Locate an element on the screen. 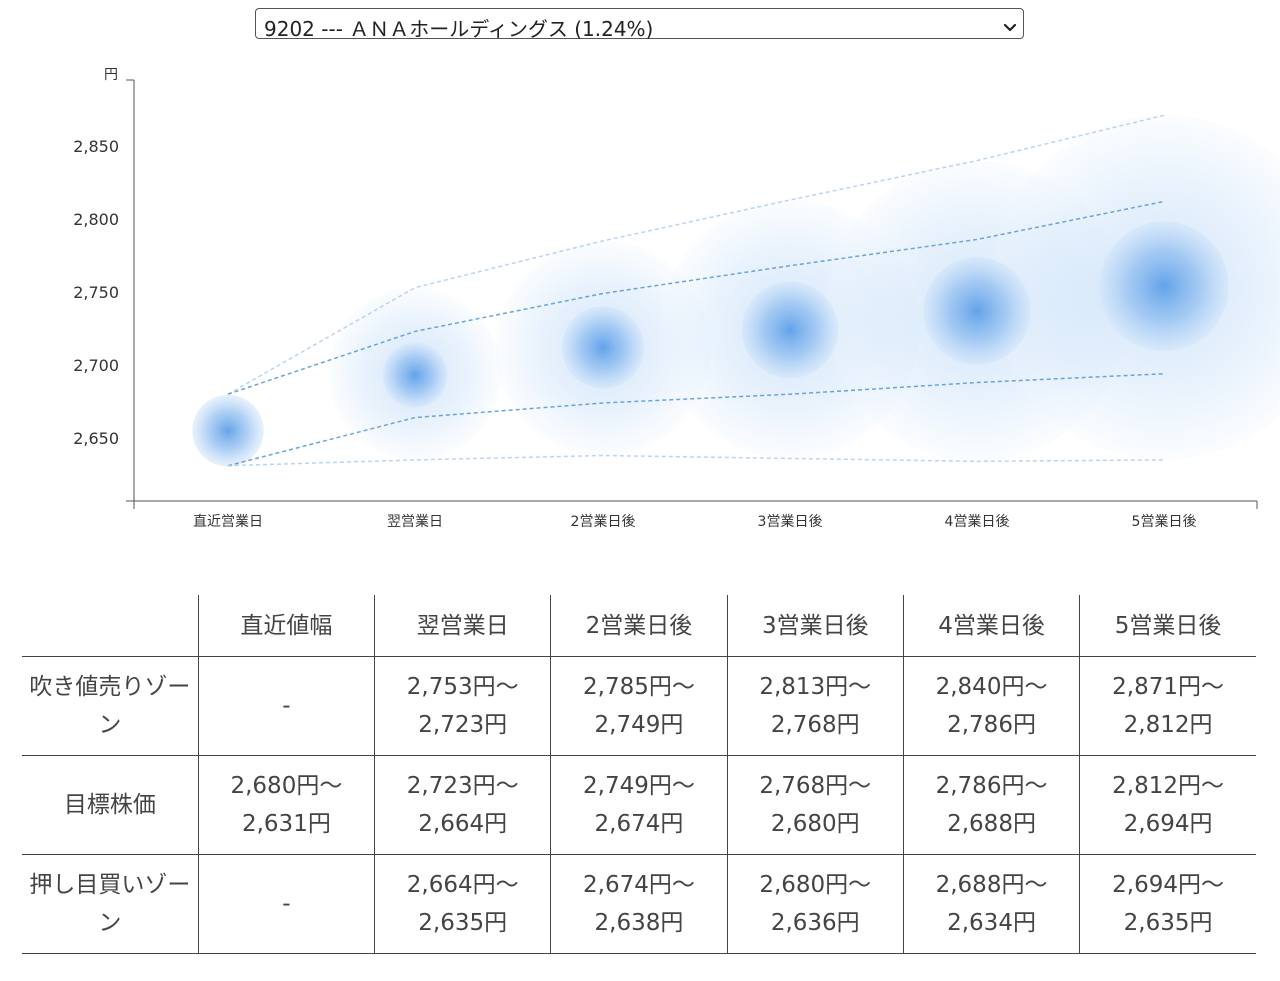  cell-value: 2,664円〜 is located at coordinates (462, 885).